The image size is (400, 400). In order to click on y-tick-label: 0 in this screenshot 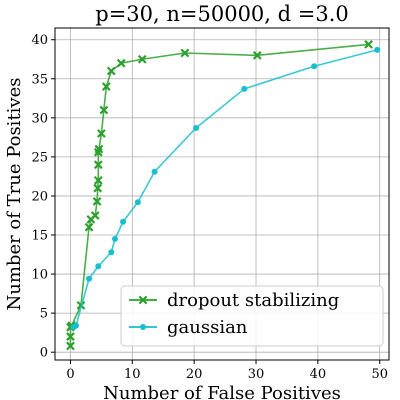, I will do `click(44, 353)`.